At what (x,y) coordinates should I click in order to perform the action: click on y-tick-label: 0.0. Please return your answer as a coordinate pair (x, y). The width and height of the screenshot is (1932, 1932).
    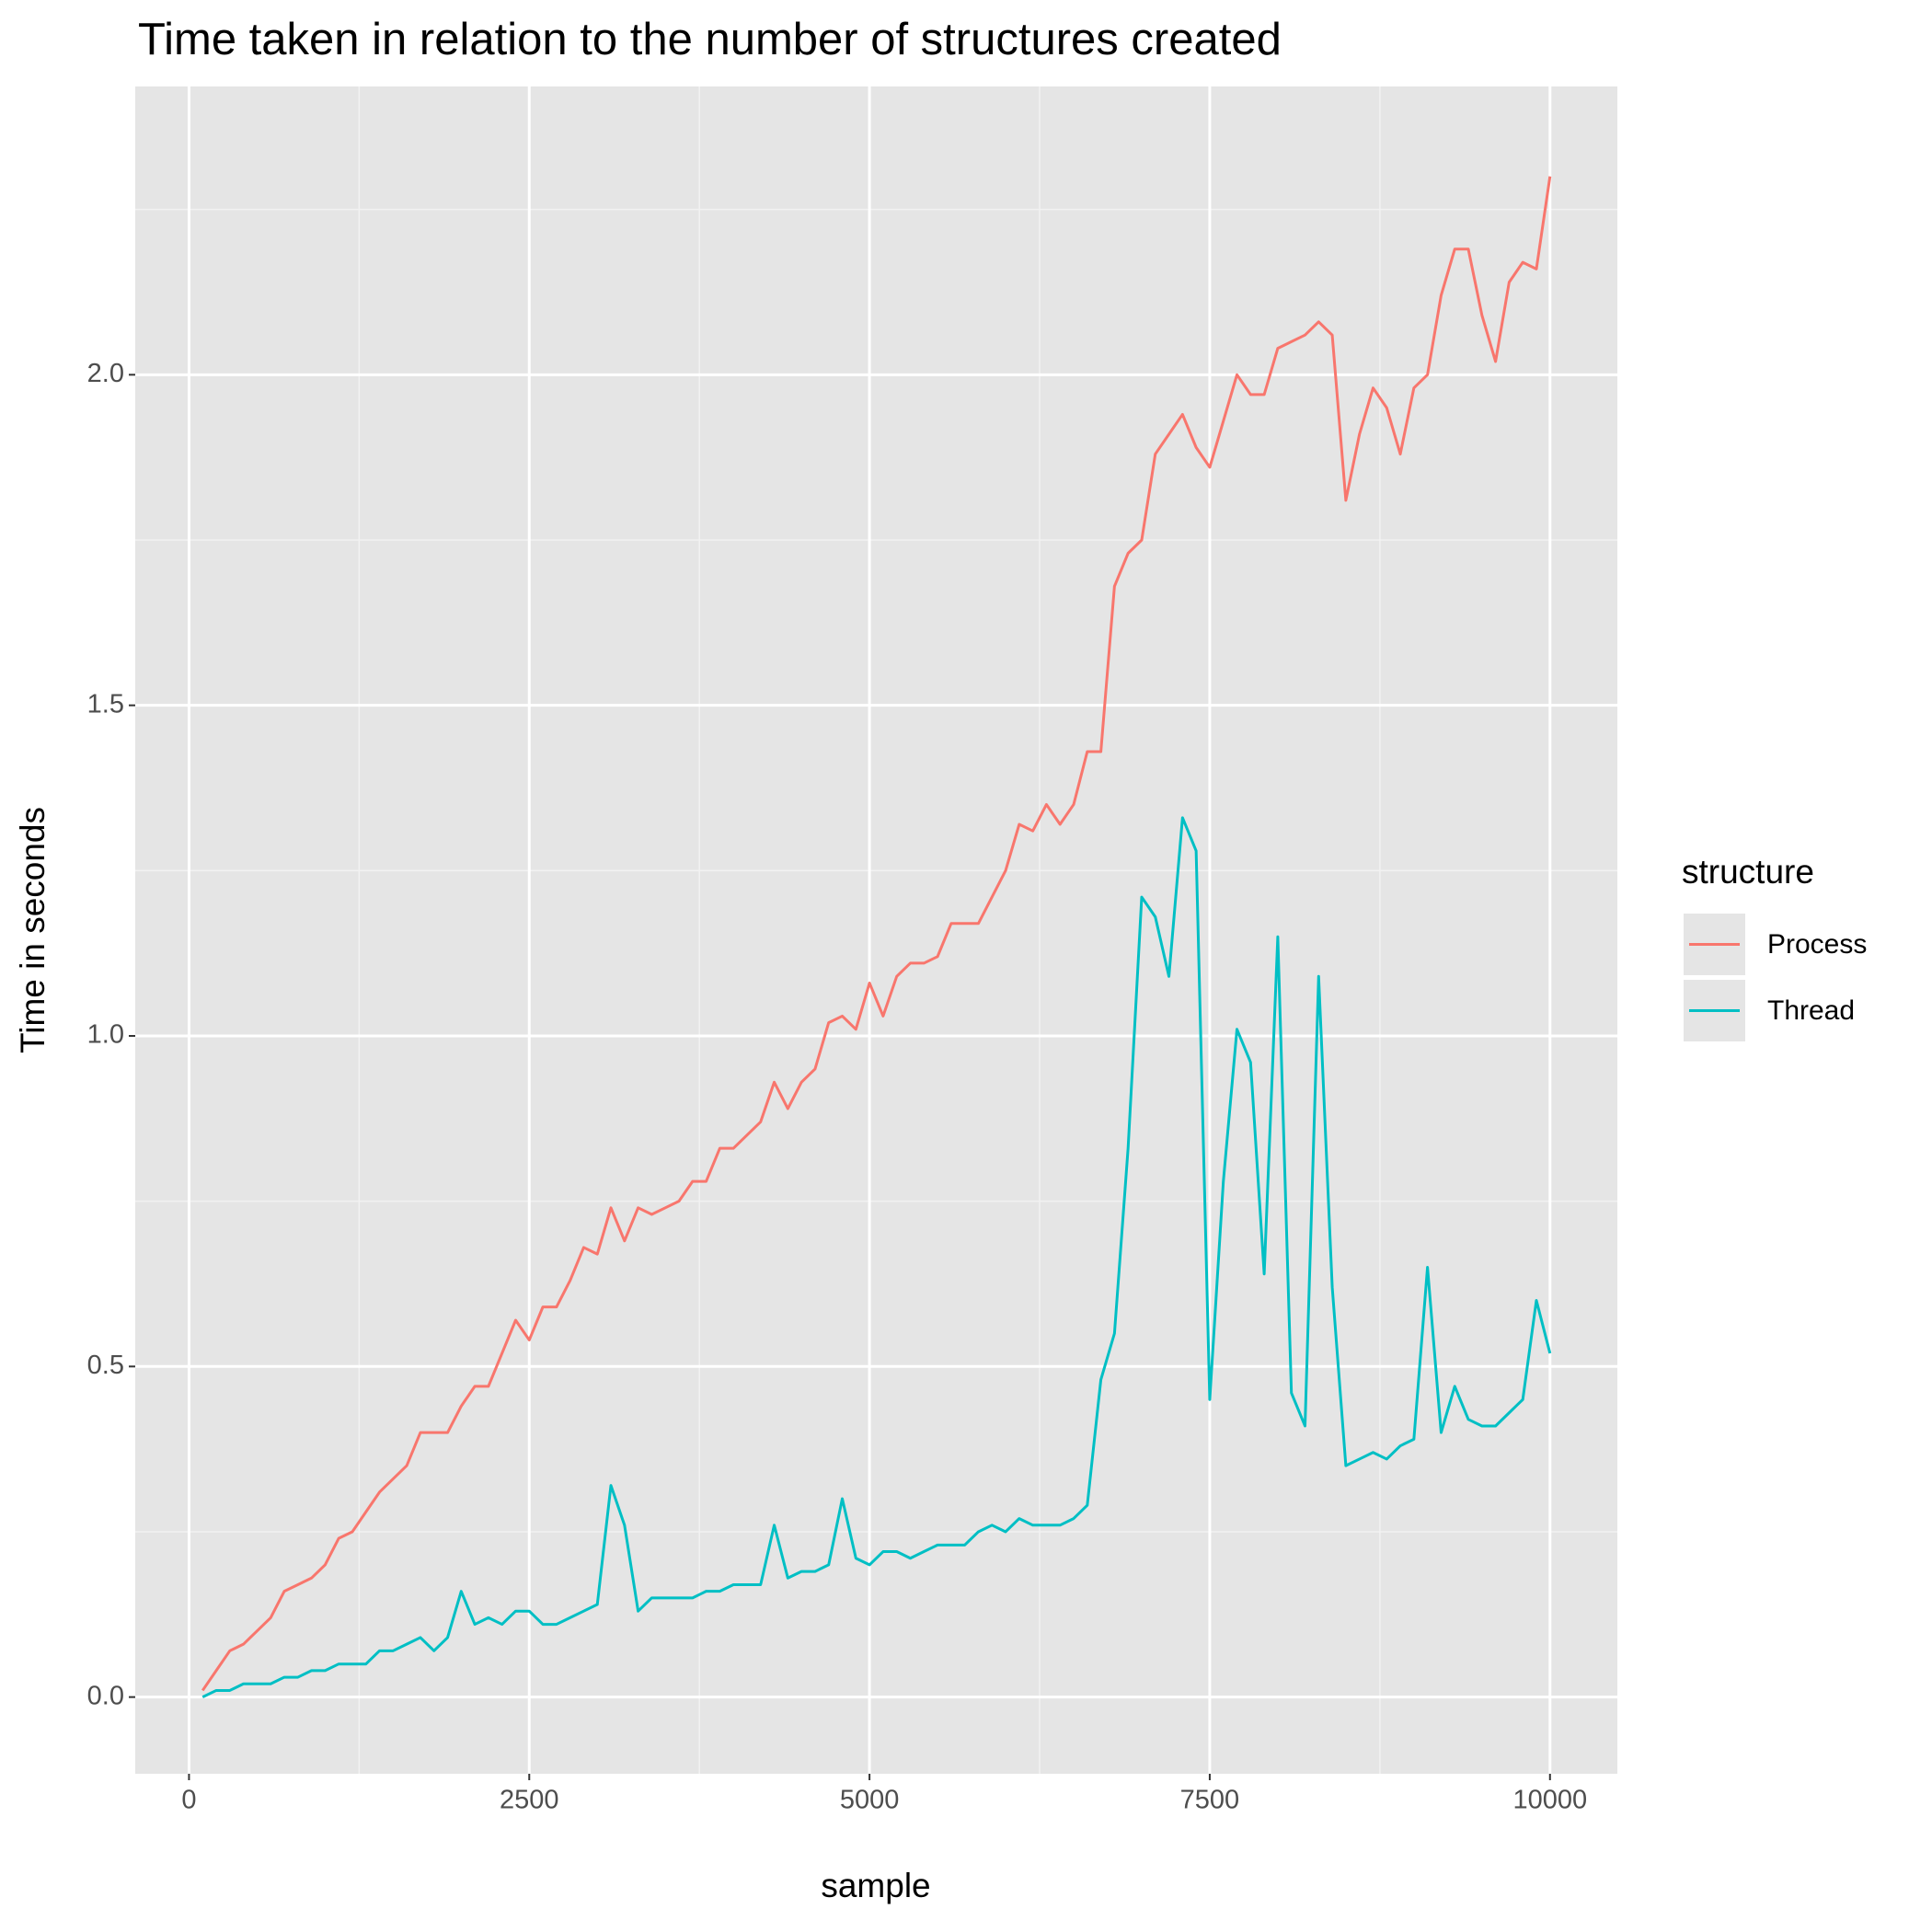
    Looking at the image, I should click on (105, 1695).